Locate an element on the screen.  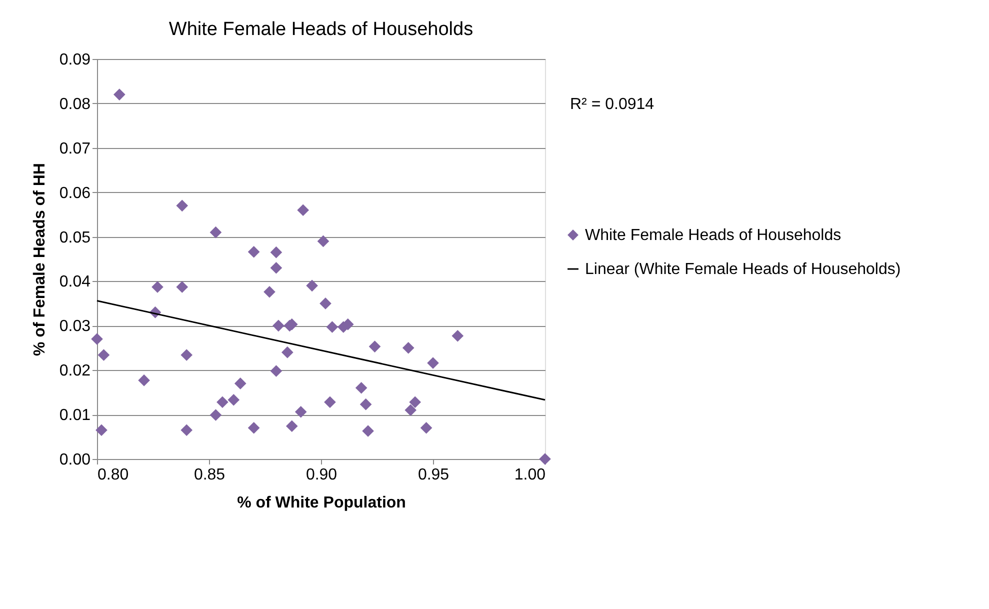
y-axis-title: % of Female Heads of HH is located at coordinates (39, 259).